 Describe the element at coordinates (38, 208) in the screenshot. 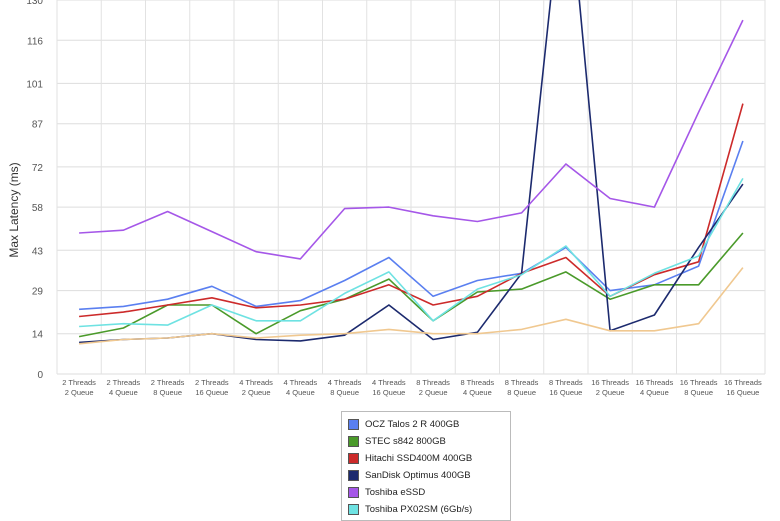

I see `y-tick-label: 58` at that location.